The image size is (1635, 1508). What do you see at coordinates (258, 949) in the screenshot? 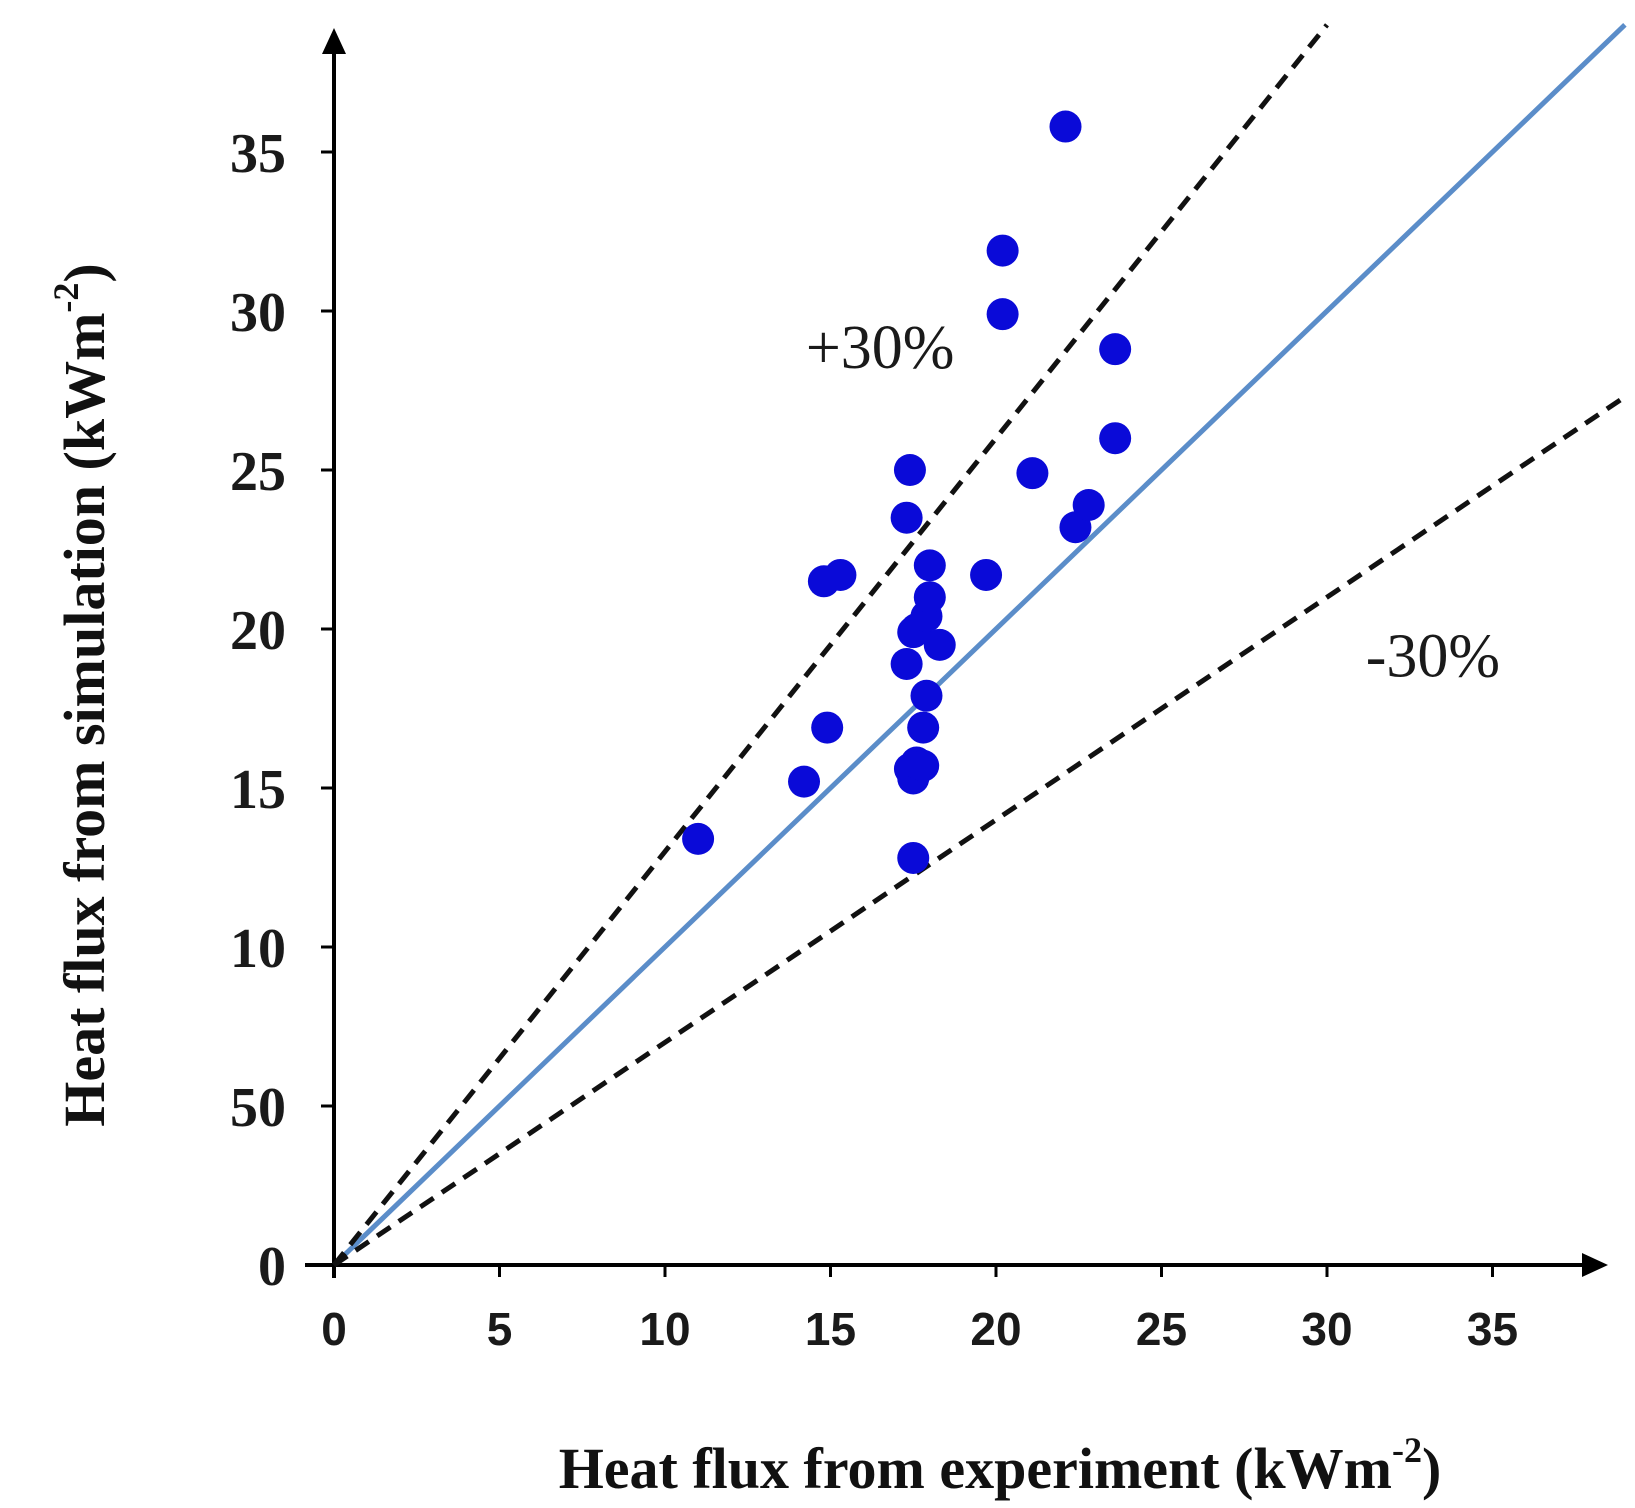
I see `y-tick-label: 10` at bounding box center [258, 949].